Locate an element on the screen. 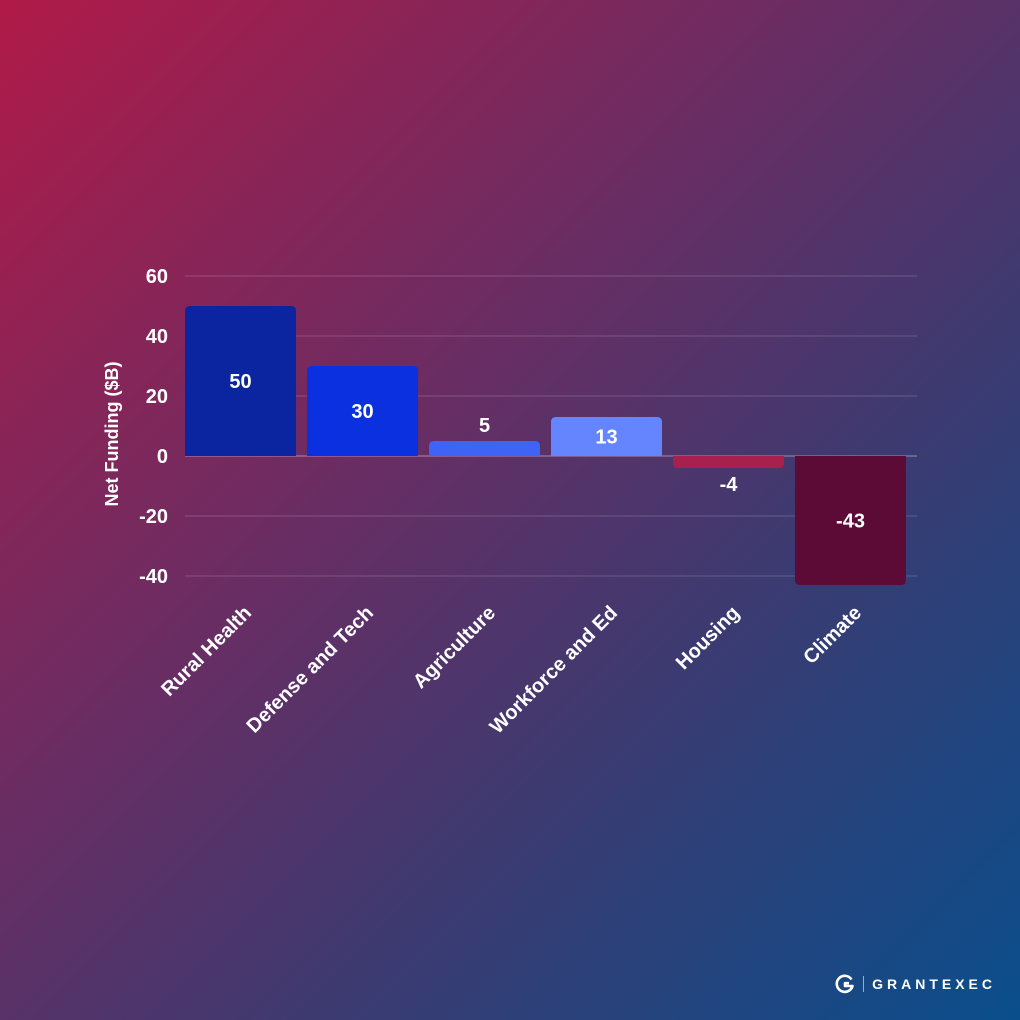 This screenshot has height=1020, width=1020. bar-rural-health is located at coordinates (240, 381).